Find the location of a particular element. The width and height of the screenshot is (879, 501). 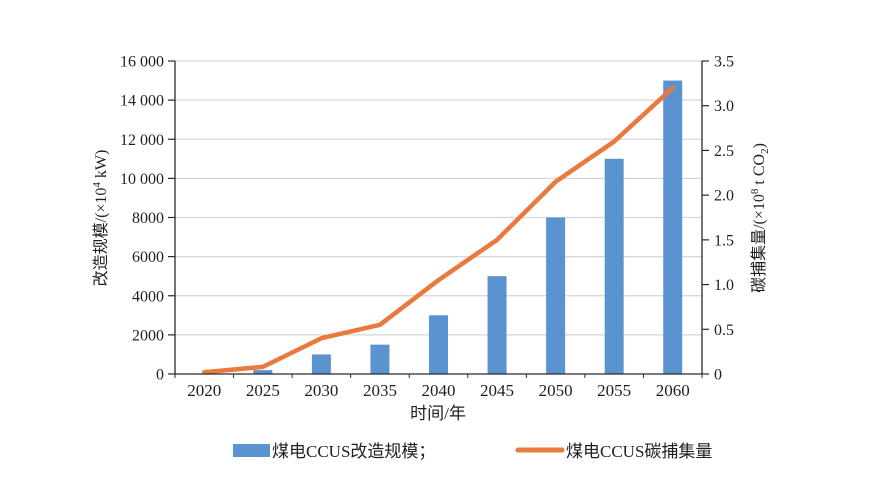

left-tick-label: 12 000 is located at coordinates (142, 140).